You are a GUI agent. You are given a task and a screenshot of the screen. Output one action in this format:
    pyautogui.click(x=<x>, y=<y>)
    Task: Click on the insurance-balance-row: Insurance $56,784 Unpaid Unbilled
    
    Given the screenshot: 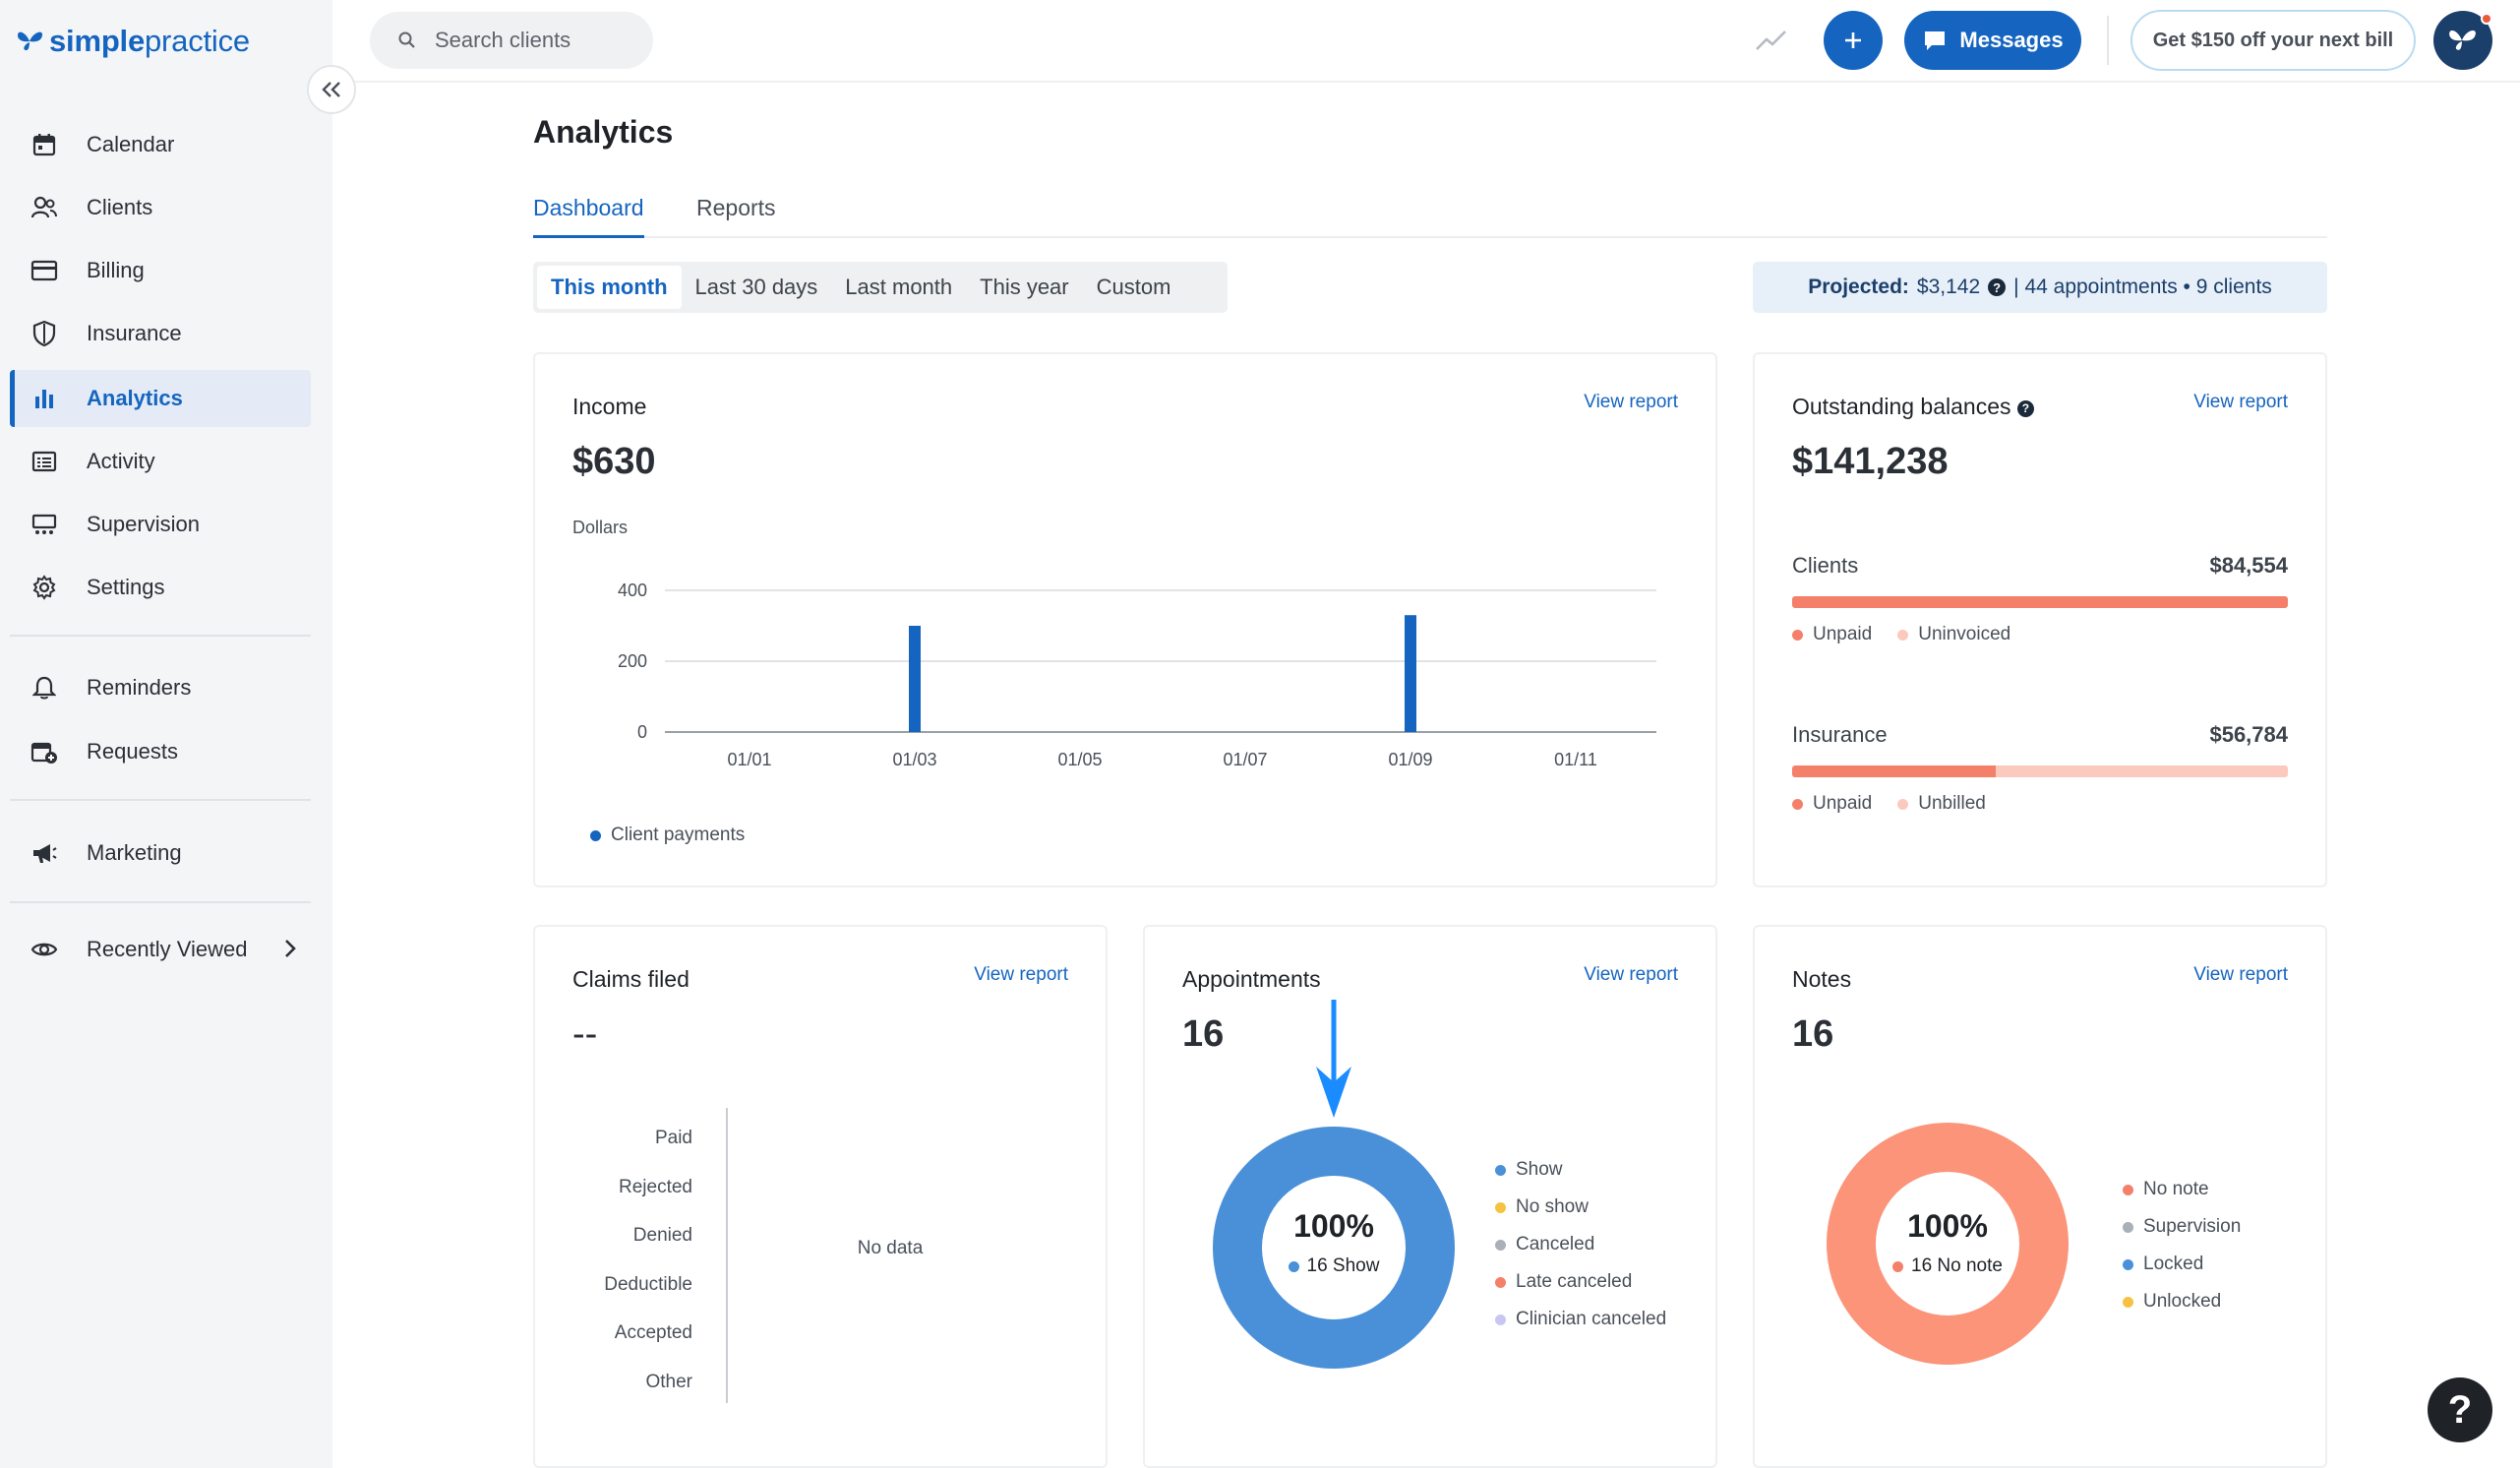 What is the action you would take?
    pyautogui.click(x=2040, y=776)
    